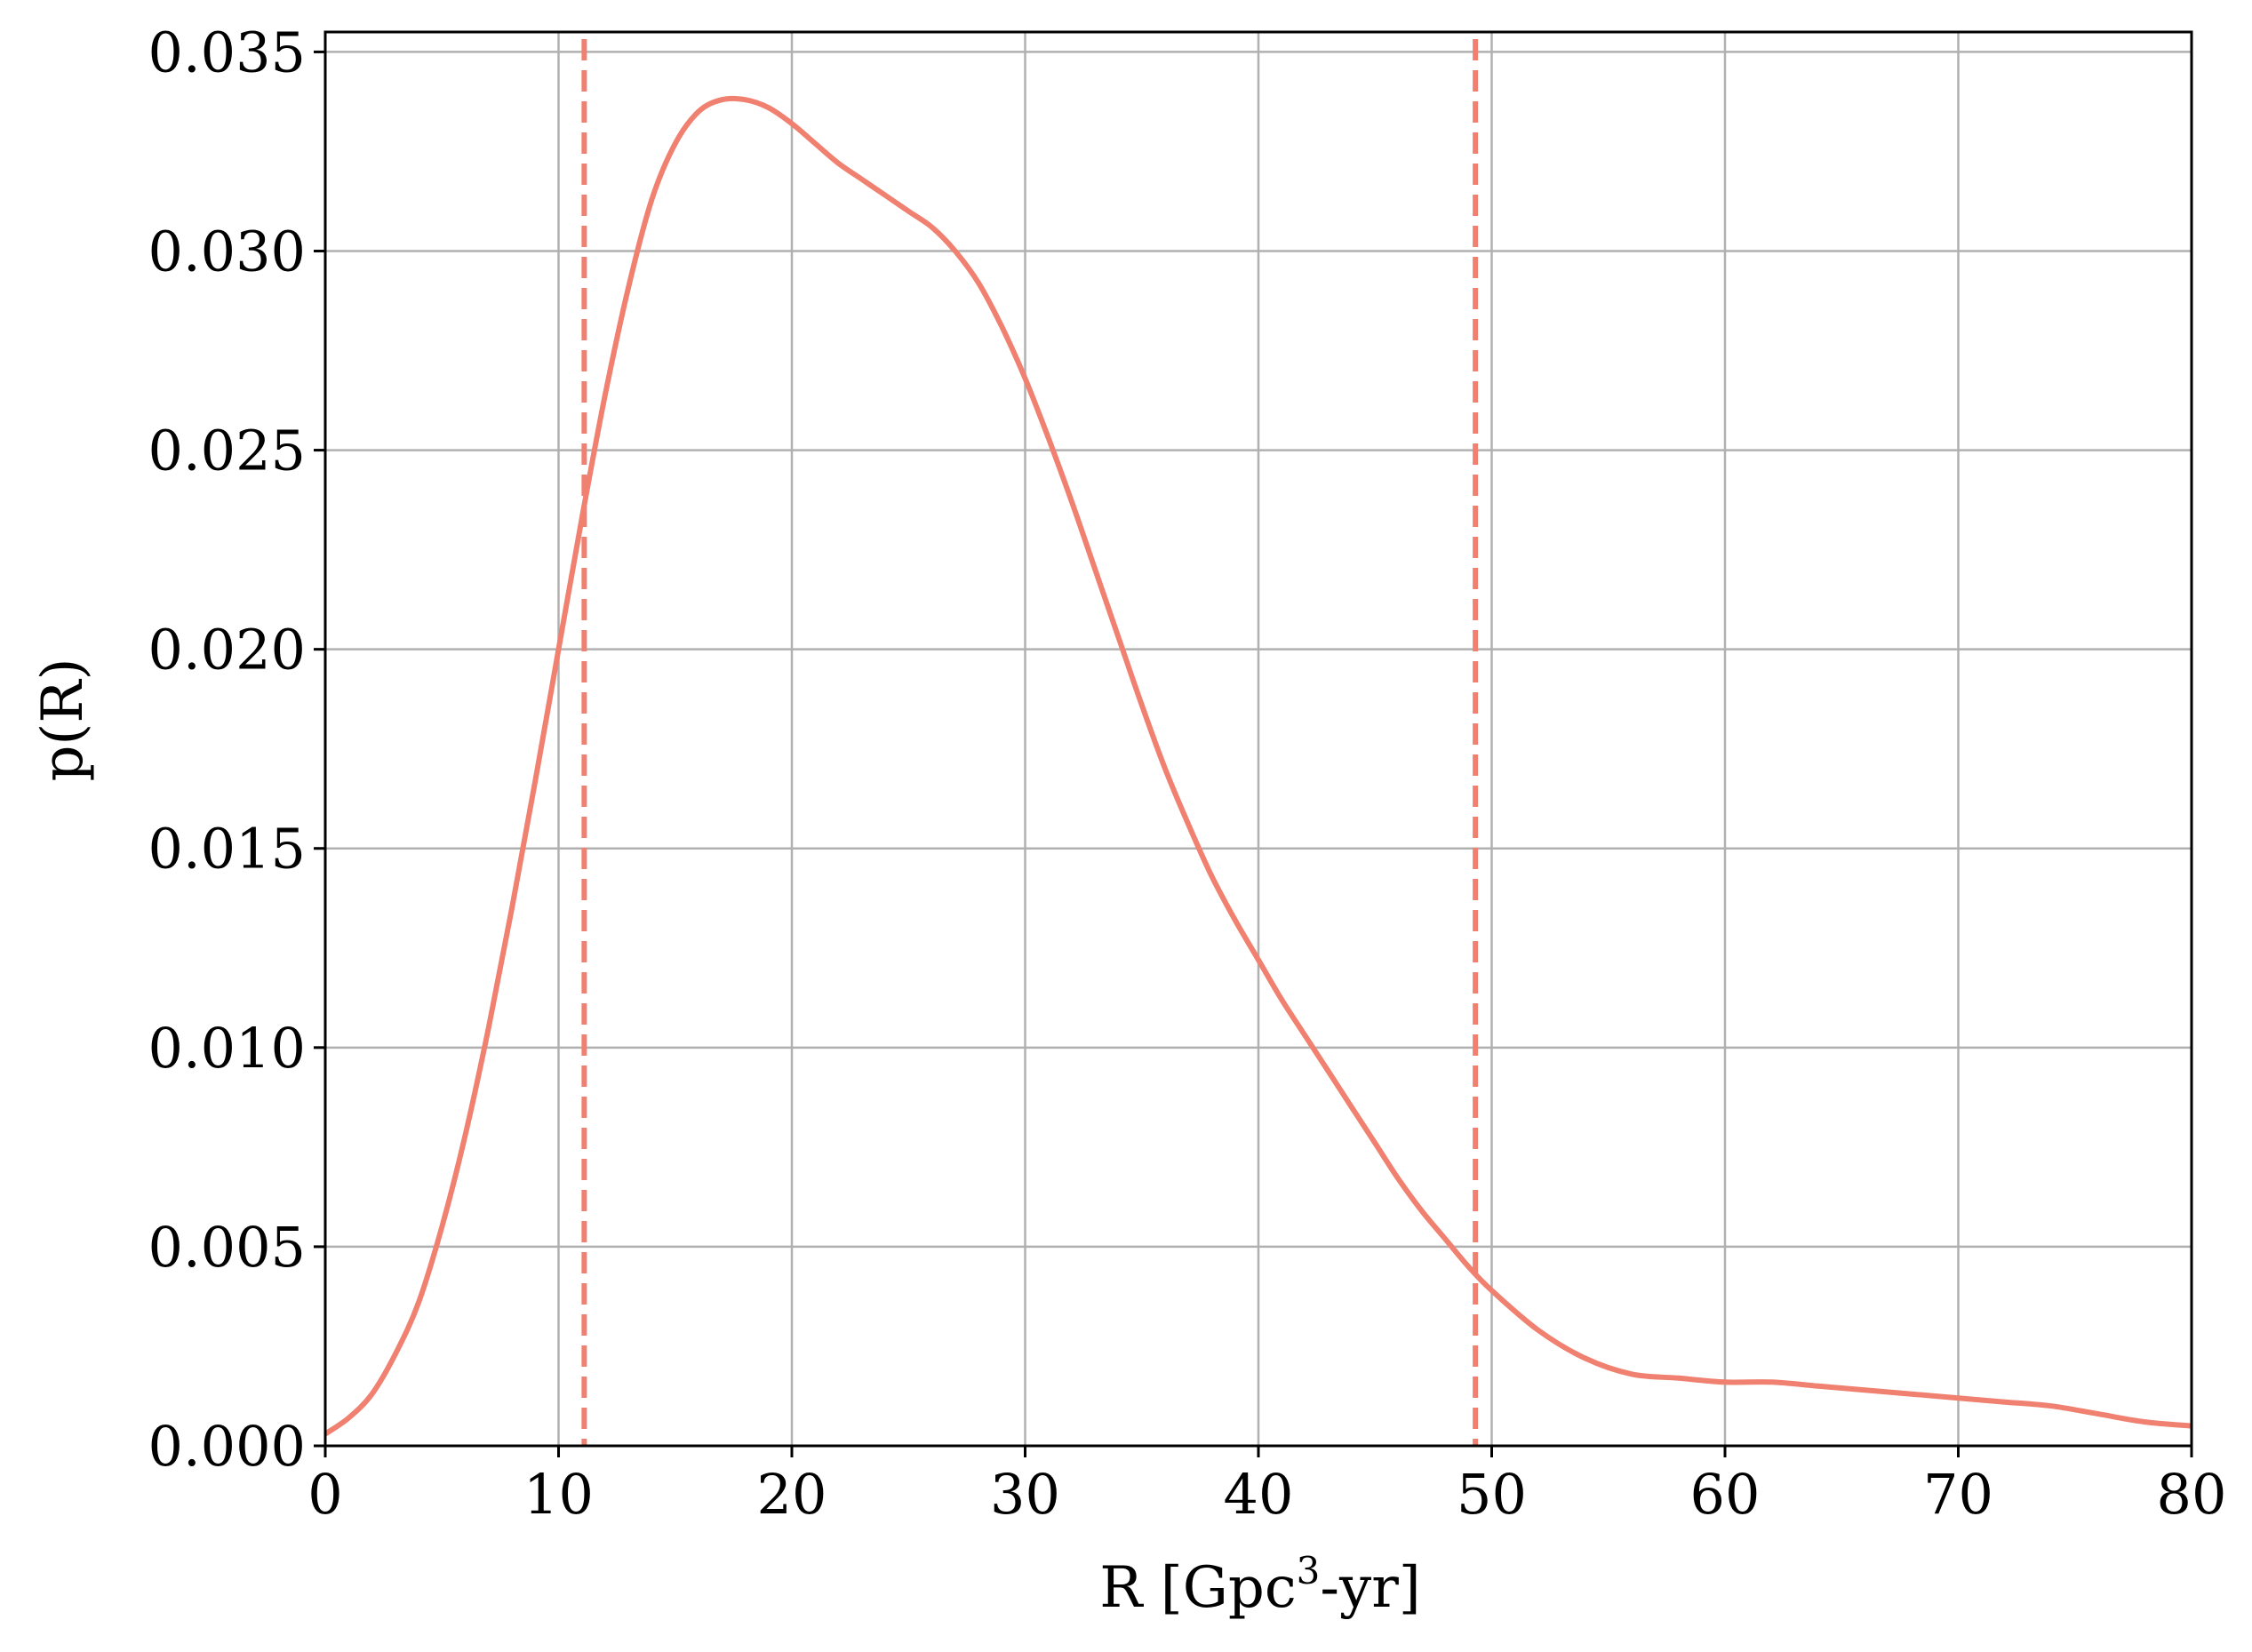 The height and width of the screenshot is (1652, 2252). Describe the element at coordinates (558, 1494) in the screenshot. I see `x-tick-label: 10` at that location.